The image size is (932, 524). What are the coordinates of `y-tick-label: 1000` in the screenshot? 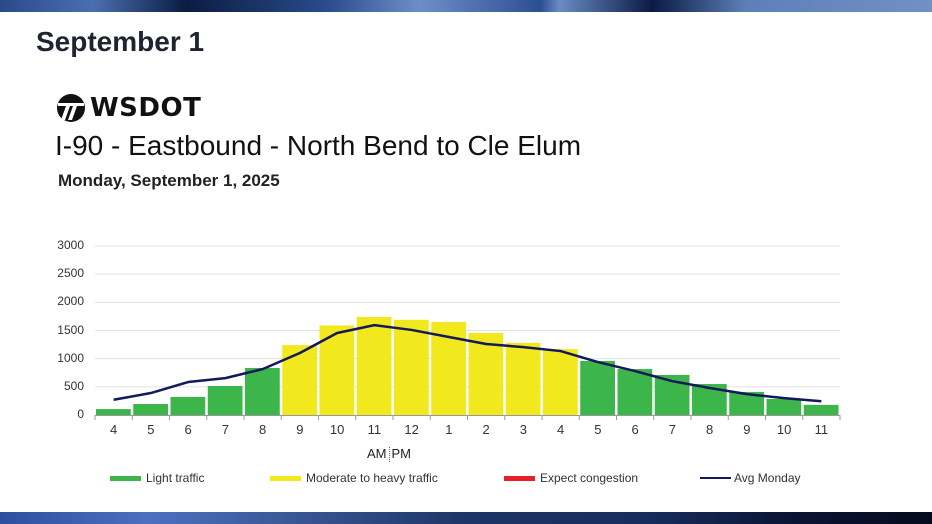 It's located at (70, 357).